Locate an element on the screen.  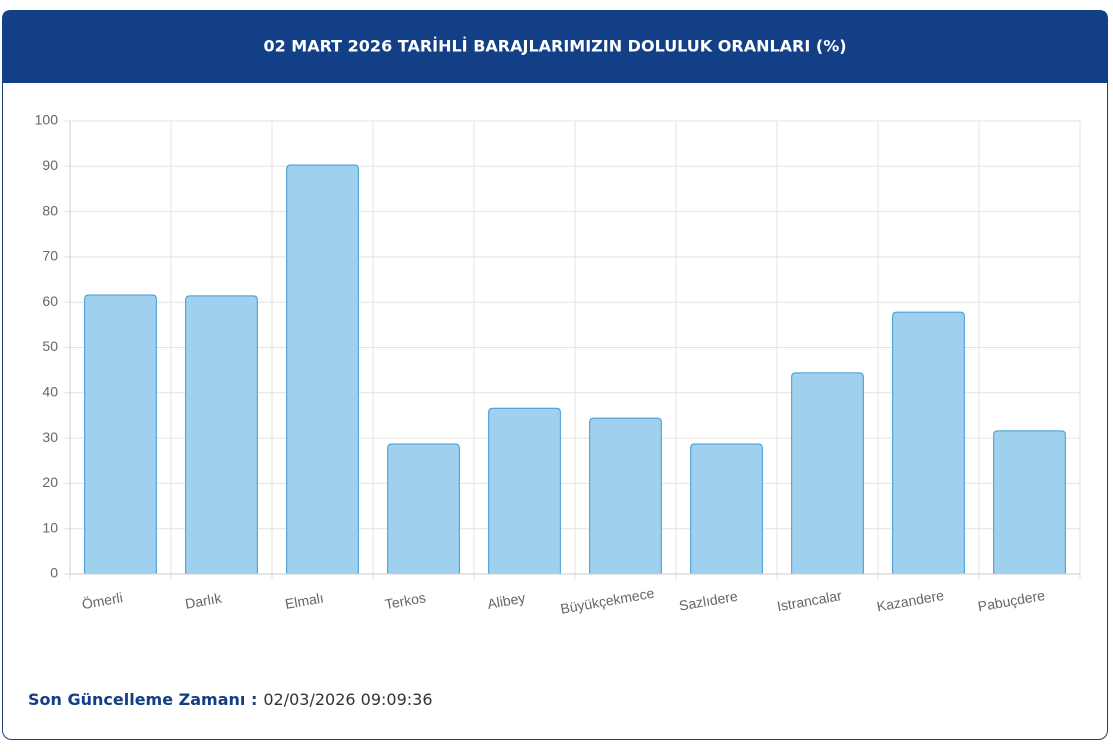
x-tick-label: Ömerli is located at coordinates (102, 600).